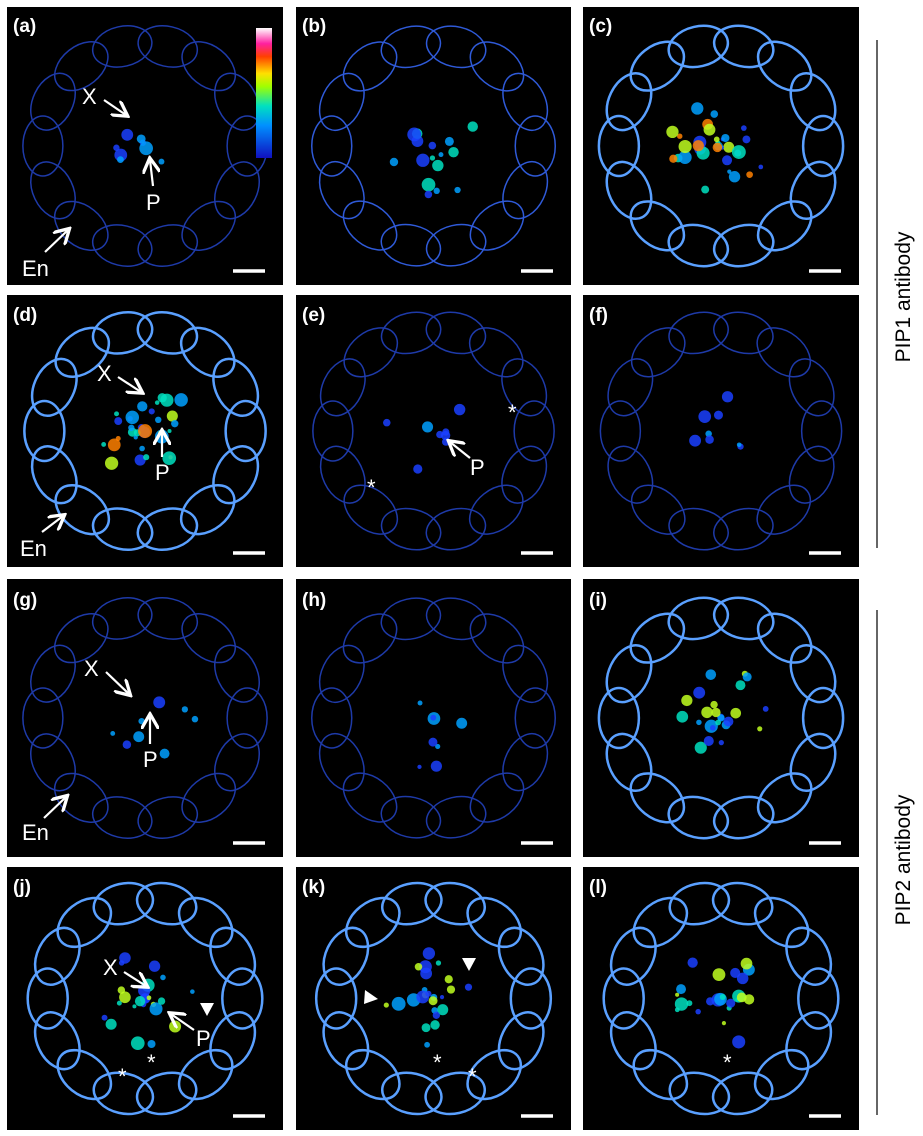 This screenshot has height=1136, width=923. Describe the element at coordinates (25, 315) in the screenshot. I see `panel-label: (d)` at that location.